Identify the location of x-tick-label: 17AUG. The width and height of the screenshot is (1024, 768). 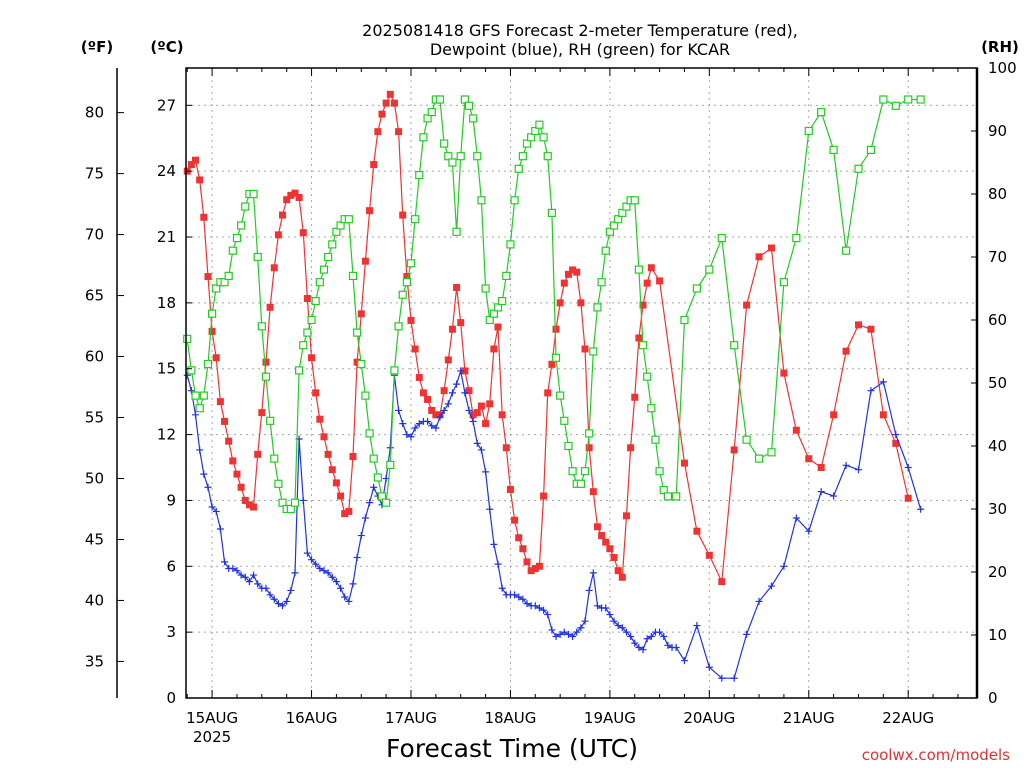
(411, 718).